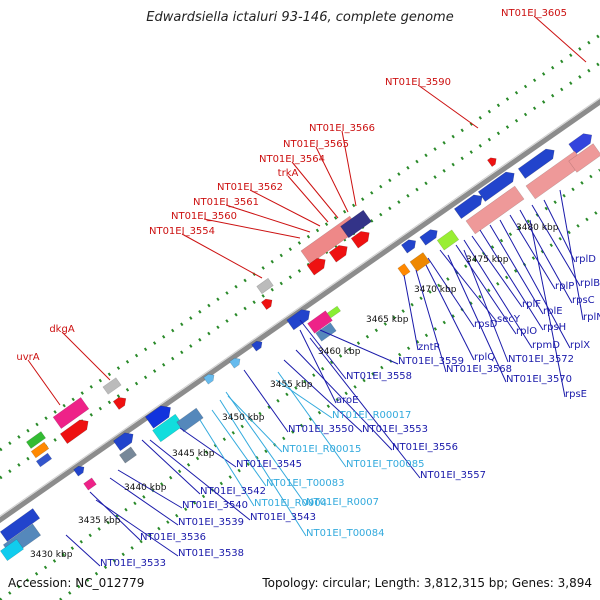  What do you see at coordinates (285, 208) in the screenshot?
I see `gene-label-nt01ei_3562-leader` at bounding box center [285, 208].